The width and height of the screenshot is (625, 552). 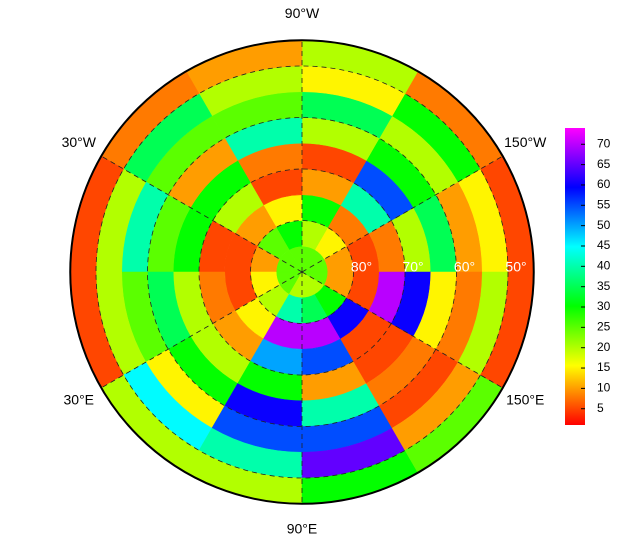 I want to click on longitude-label: 150°E, so click(x=525, y=400).